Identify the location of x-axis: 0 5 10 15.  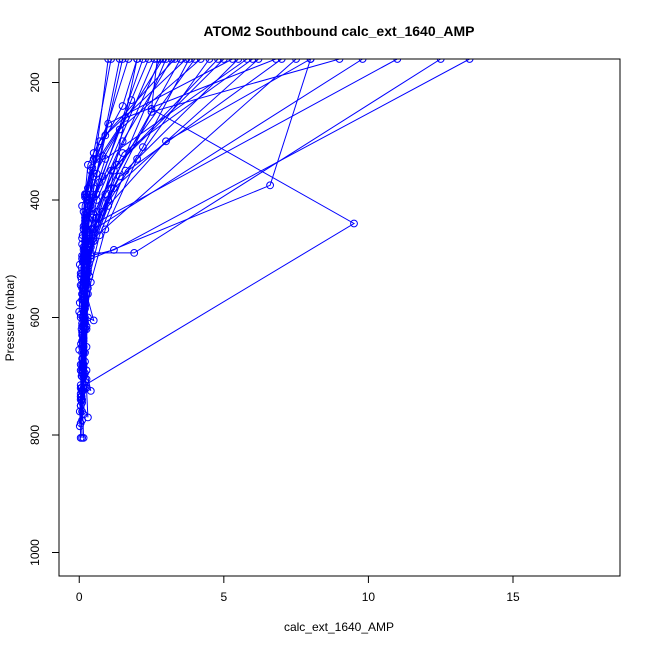
(298, 589).